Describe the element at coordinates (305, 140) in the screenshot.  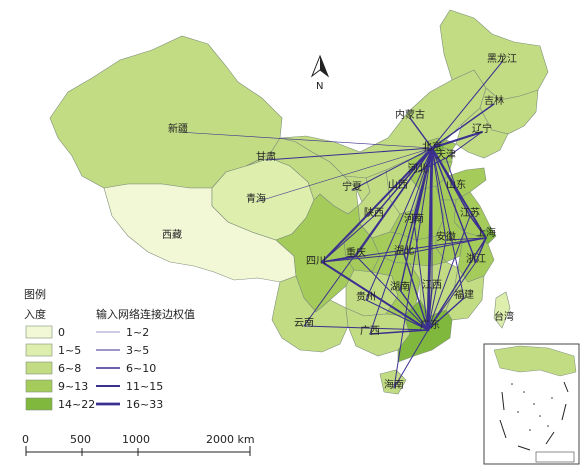
I see `edge-beijing-xinjiang` at that location.